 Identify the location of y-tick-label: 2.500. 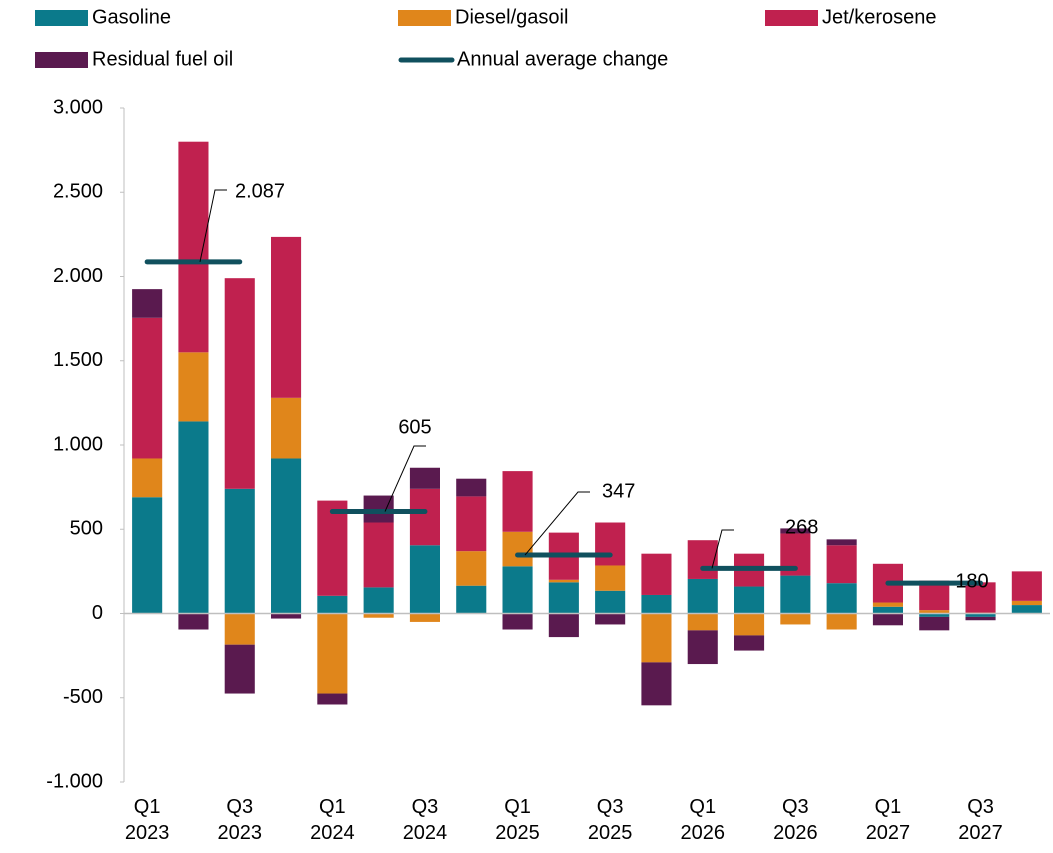
(78, 192).